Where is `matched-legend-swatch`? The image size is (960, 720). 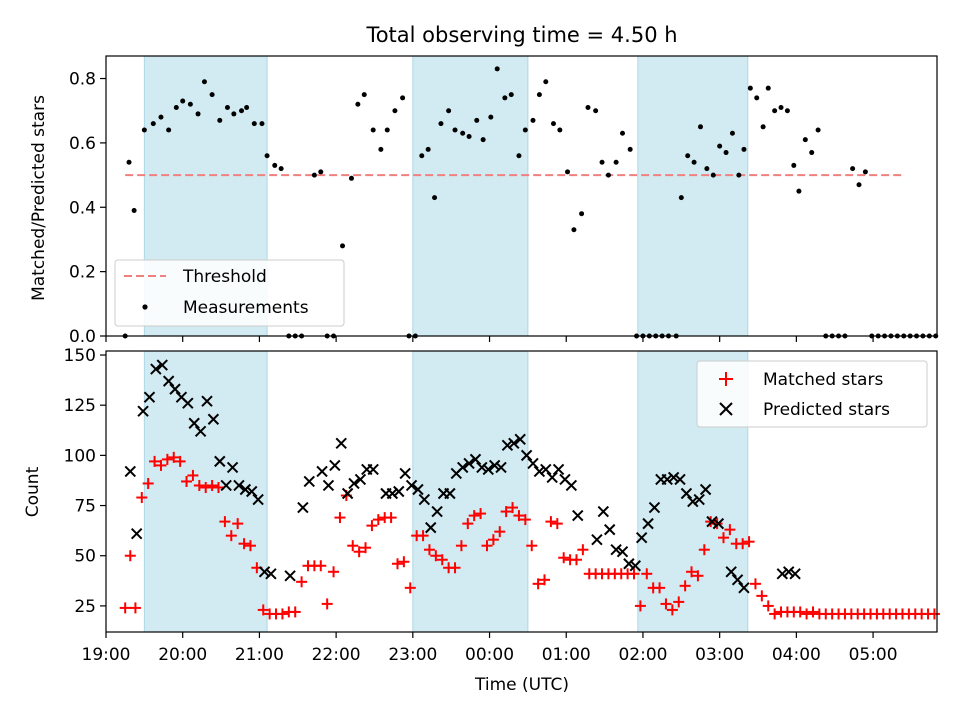
matched-legend-swatch is located at coordinates (726, 379).